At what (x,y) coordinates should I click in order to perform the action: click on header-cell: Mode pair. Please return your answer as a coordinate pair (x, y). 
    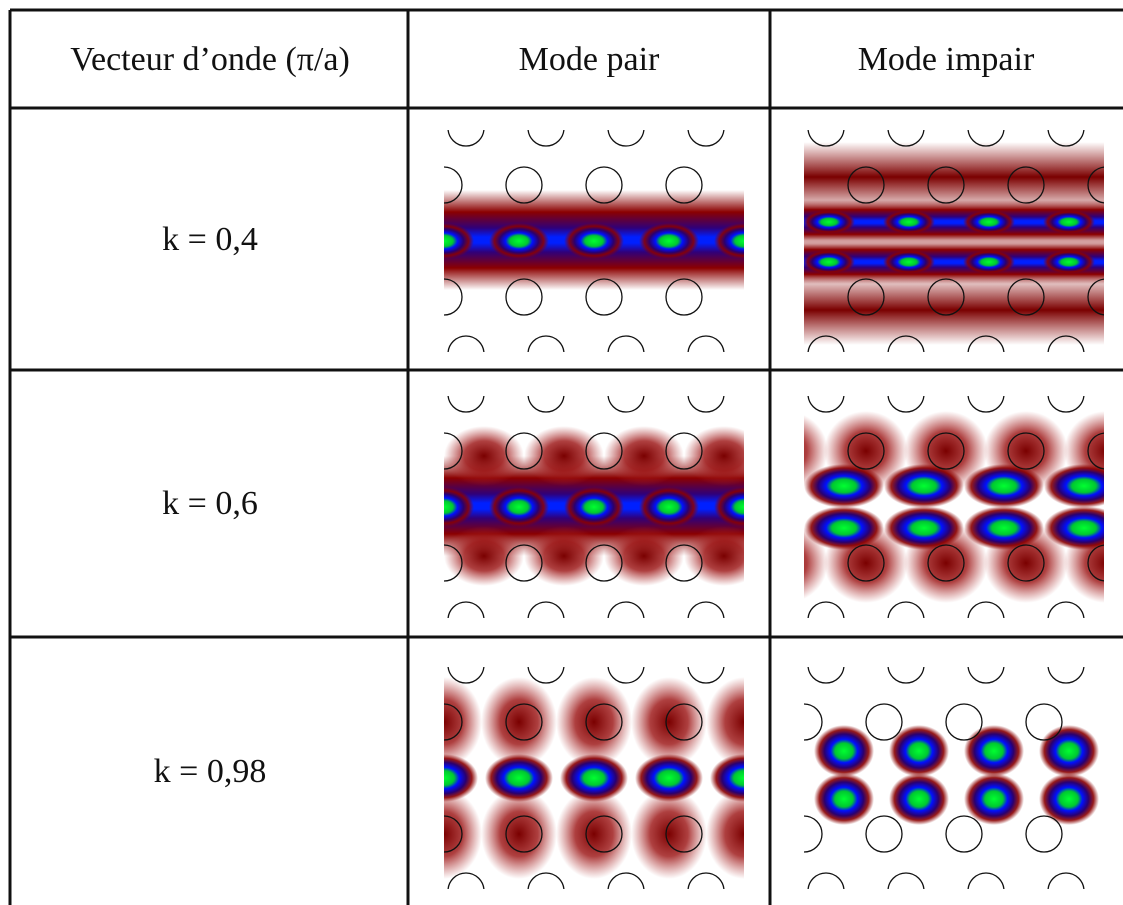
    Looking at the image, I should click on (589, 59).